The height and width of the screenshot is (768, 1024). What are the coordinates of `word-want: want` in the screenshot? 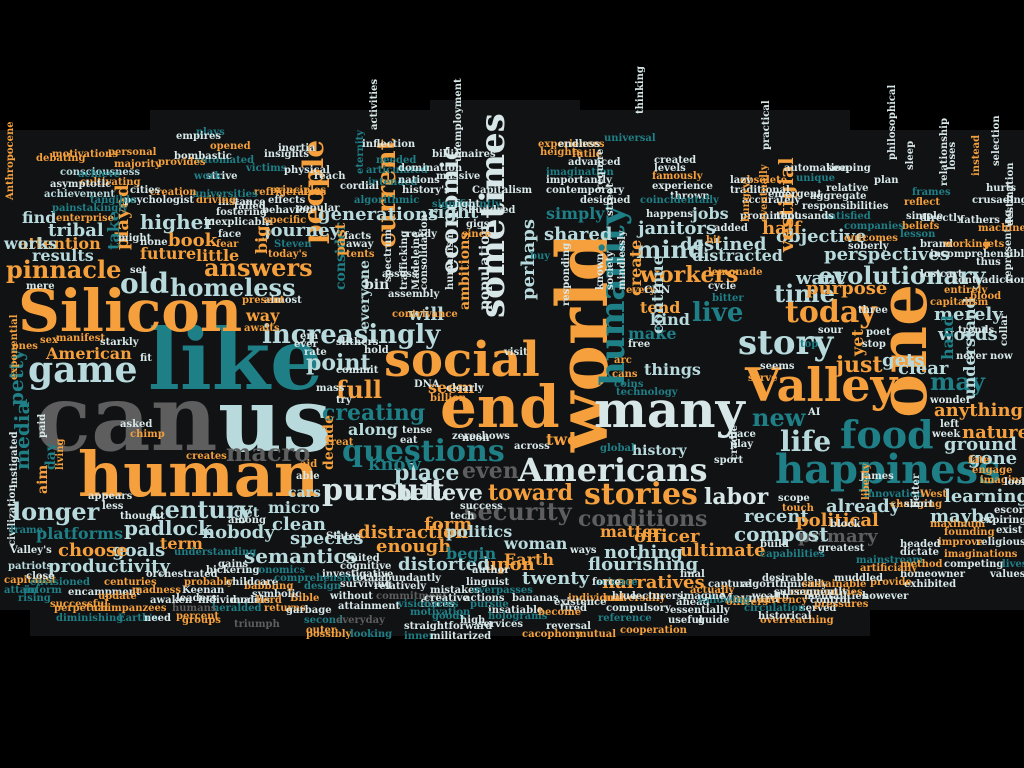 It's located at (820, 278).